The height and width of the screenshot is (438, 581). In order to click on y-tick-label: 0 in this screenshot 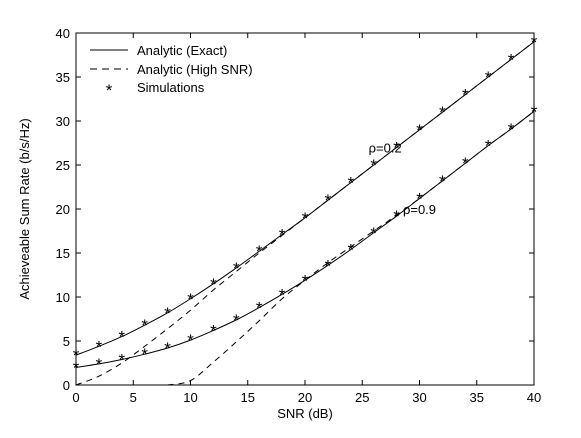, I will do `click(66, 385)`.